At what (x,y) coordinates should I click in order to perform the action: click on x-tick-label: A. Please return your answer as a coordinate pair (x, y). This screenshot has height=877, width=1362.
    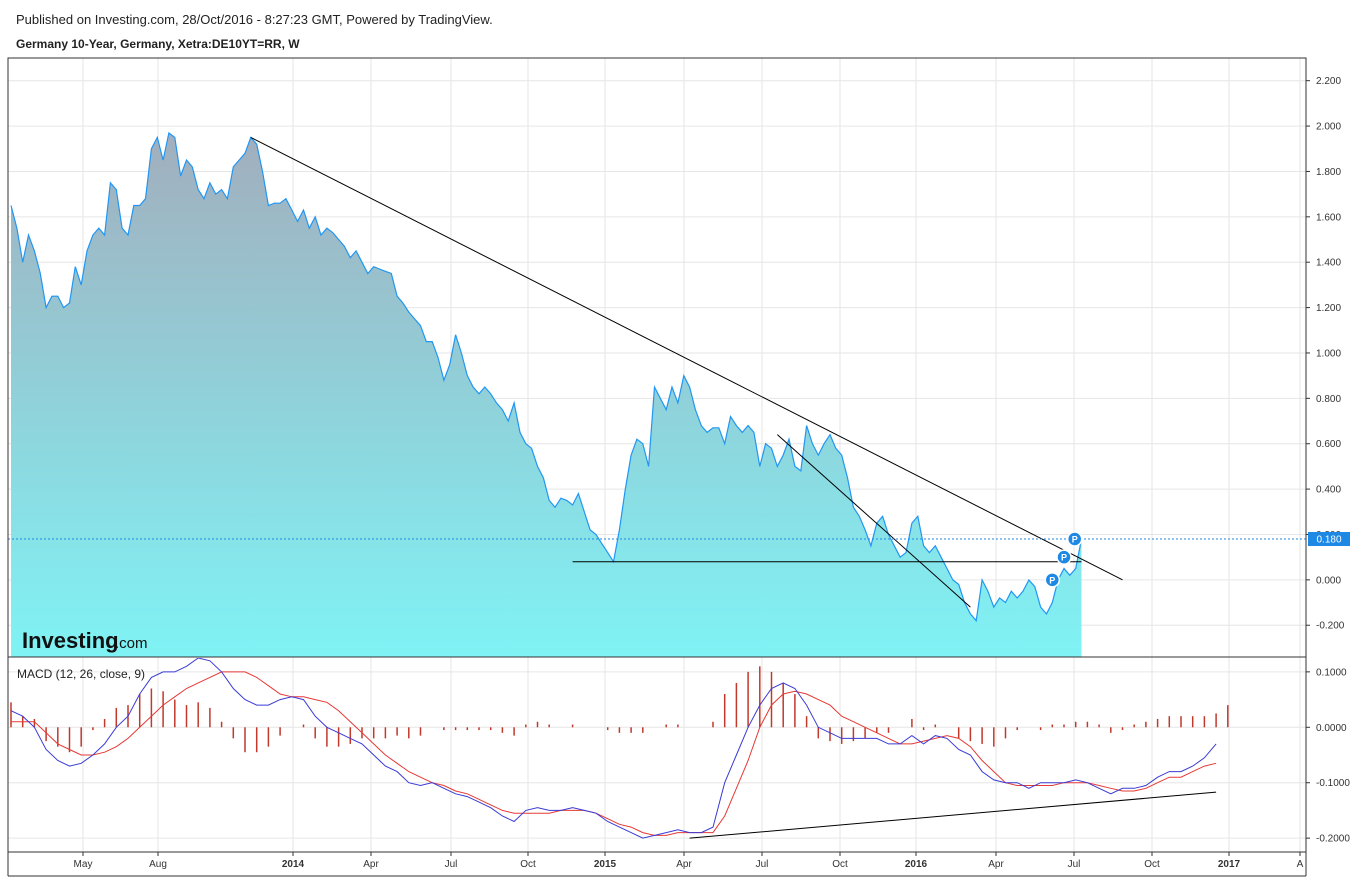
    Looking at the image, I should click on (1300, 864).